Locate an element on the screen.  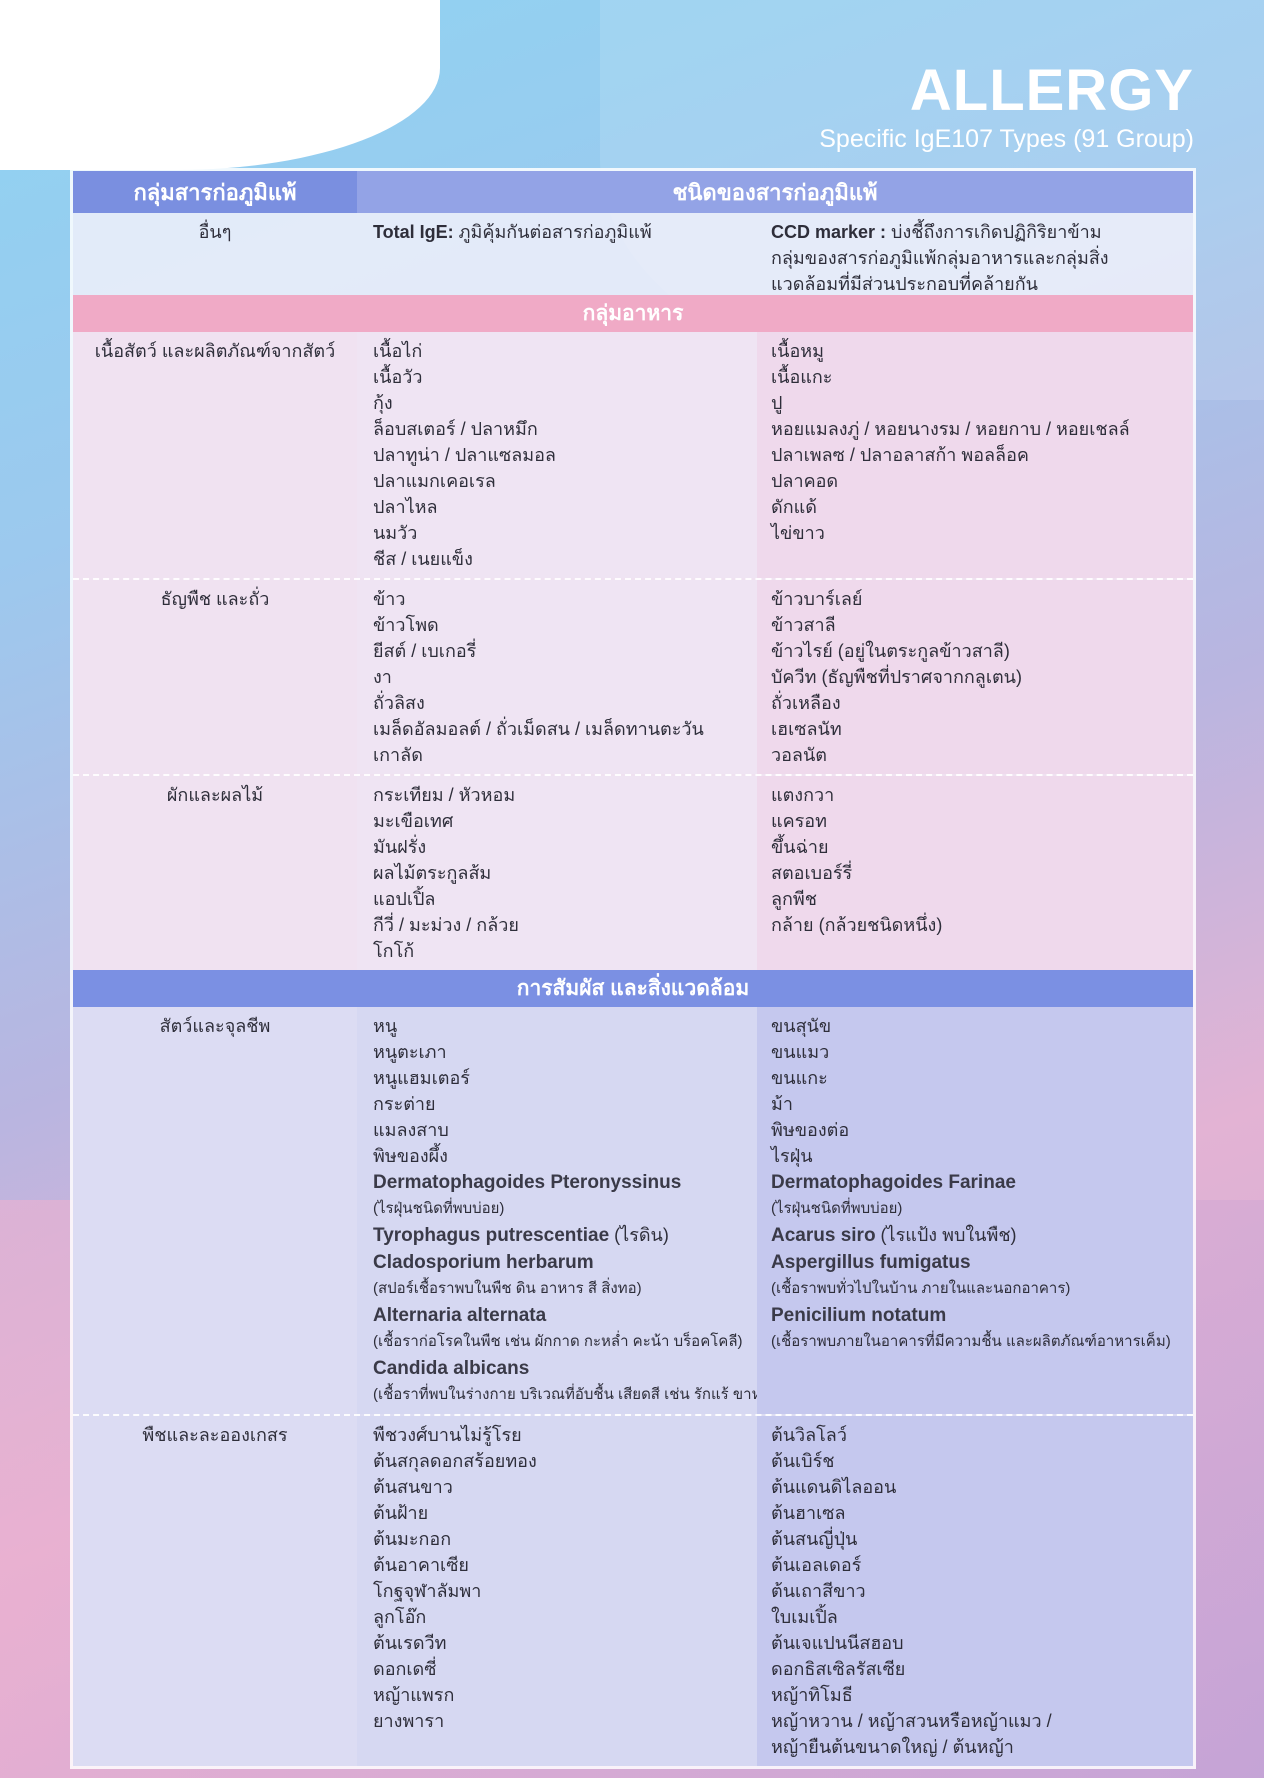
group-label: ผักและผลไม้ is located at coordinates (215, 795).